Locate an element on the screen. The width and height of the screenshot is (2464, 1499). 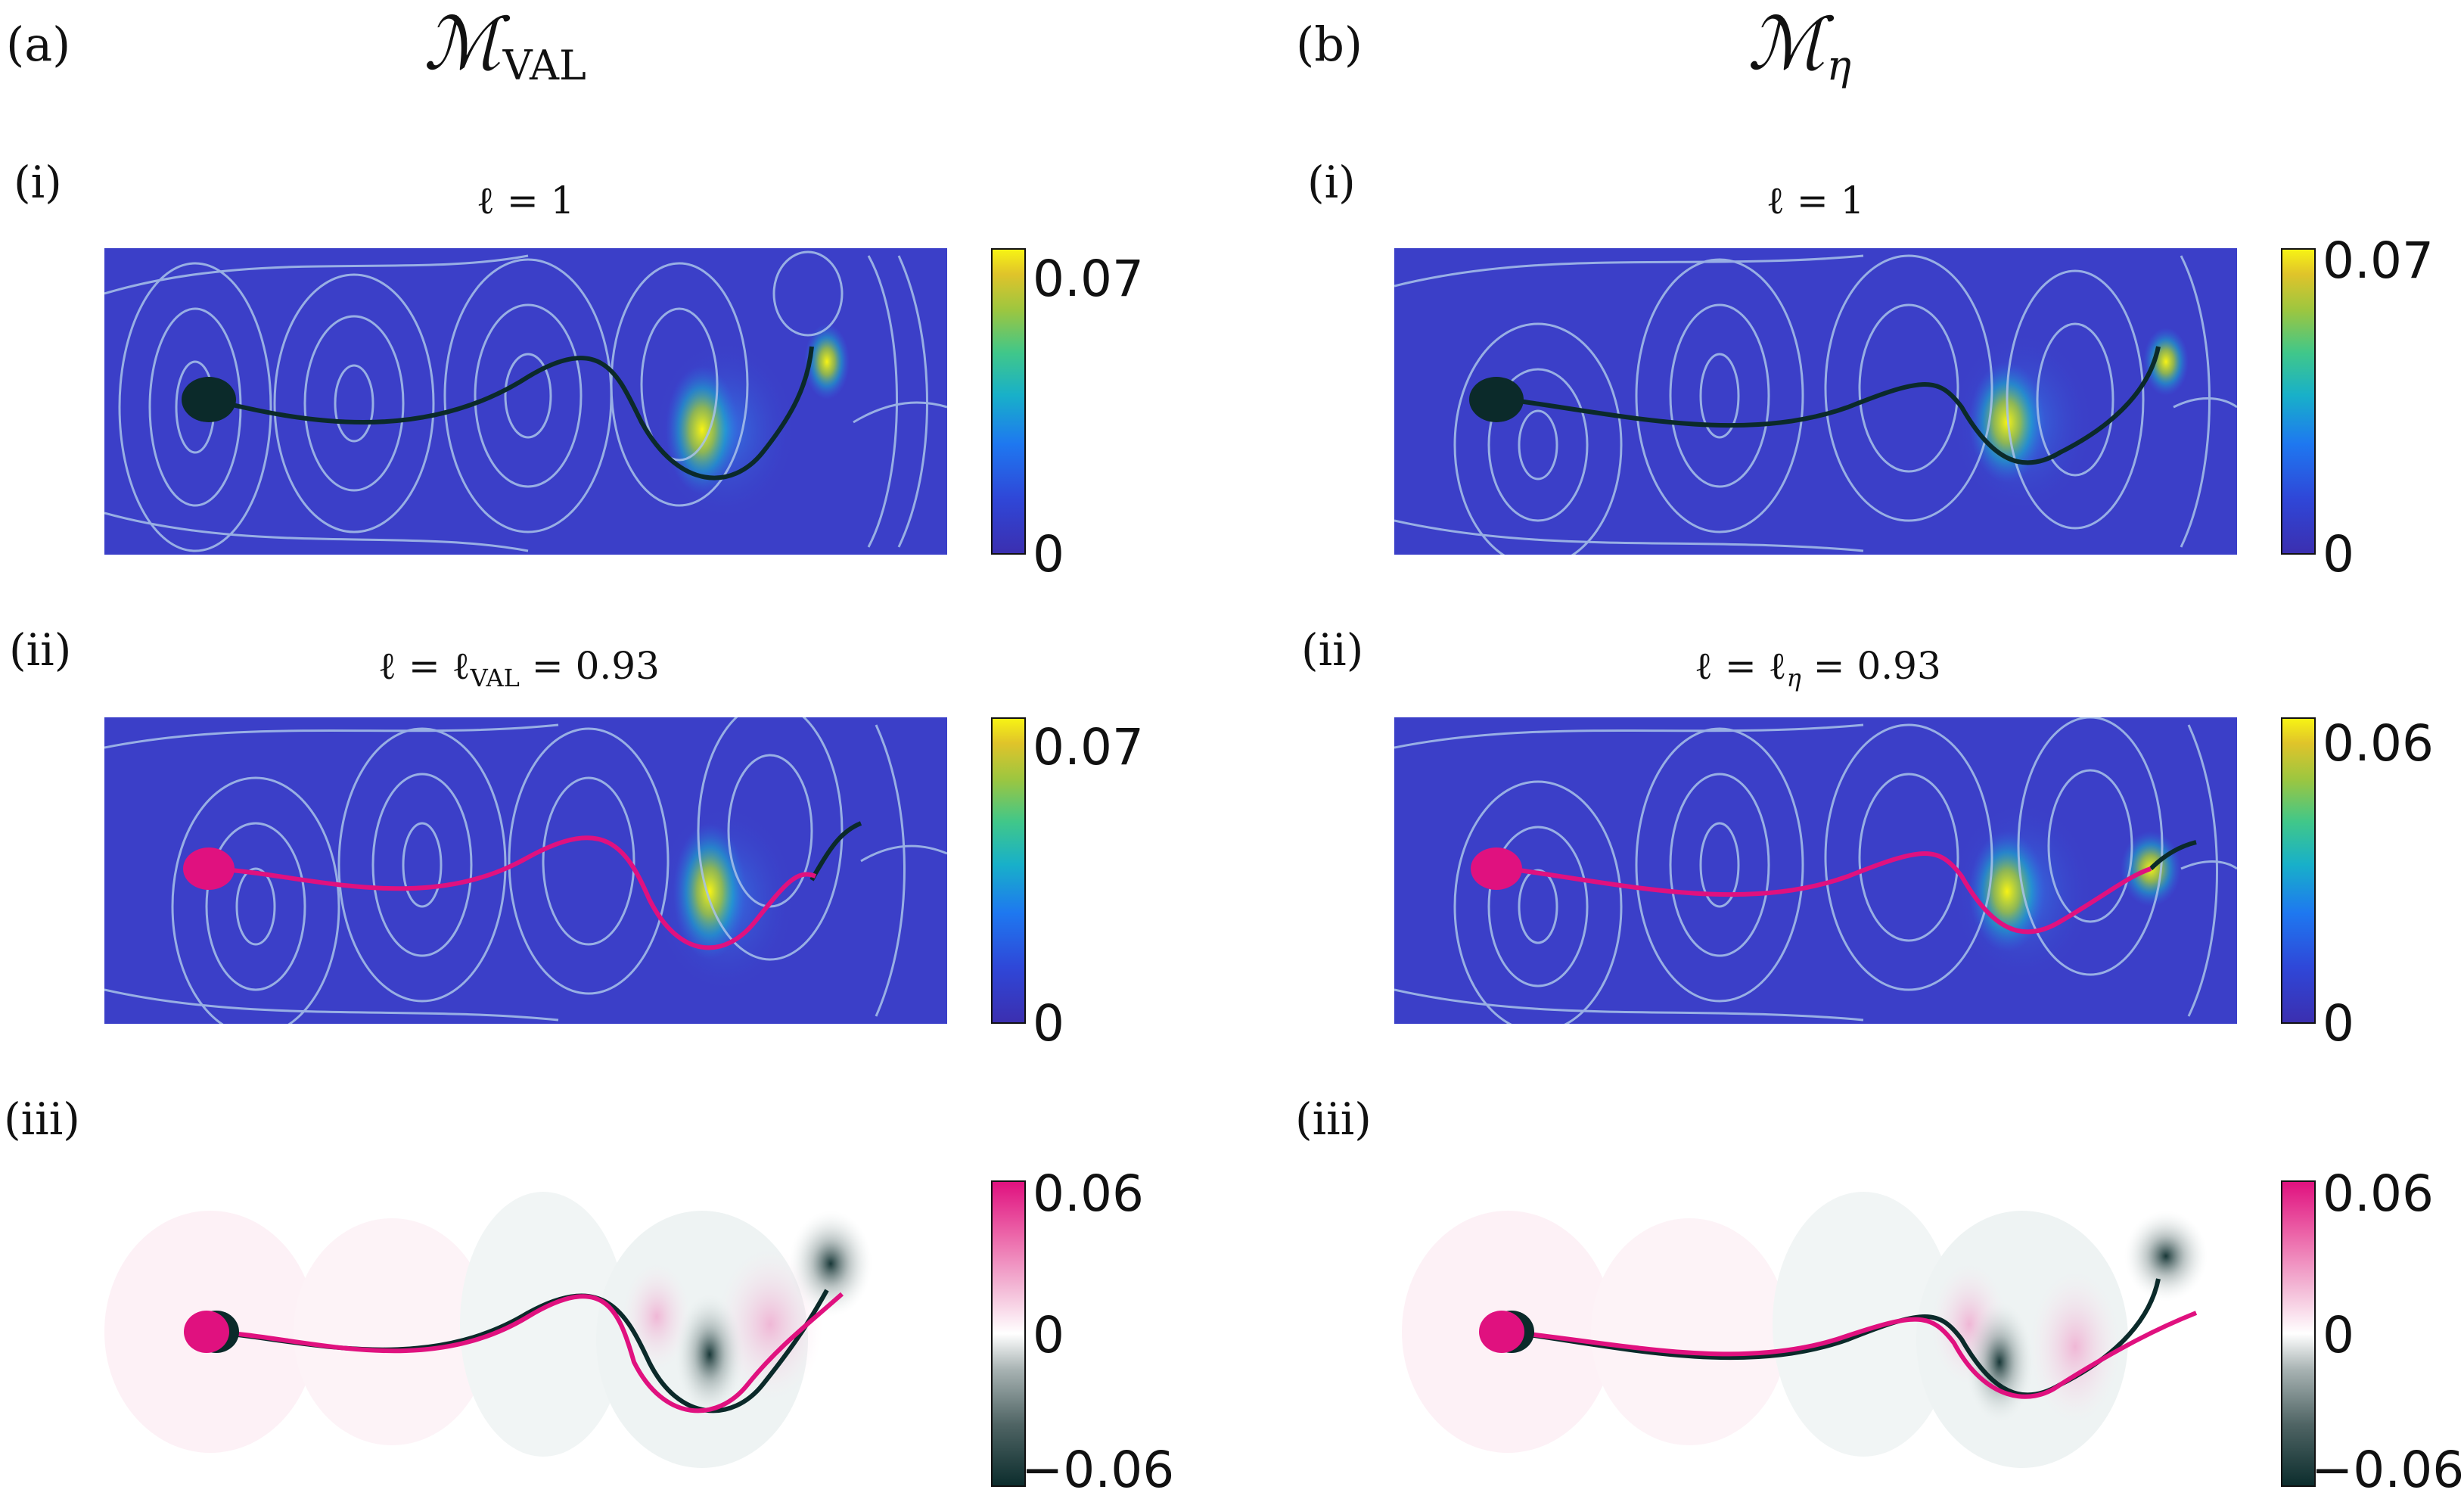
panel-a-ii-flow-field is located at coordinates (525, 870).